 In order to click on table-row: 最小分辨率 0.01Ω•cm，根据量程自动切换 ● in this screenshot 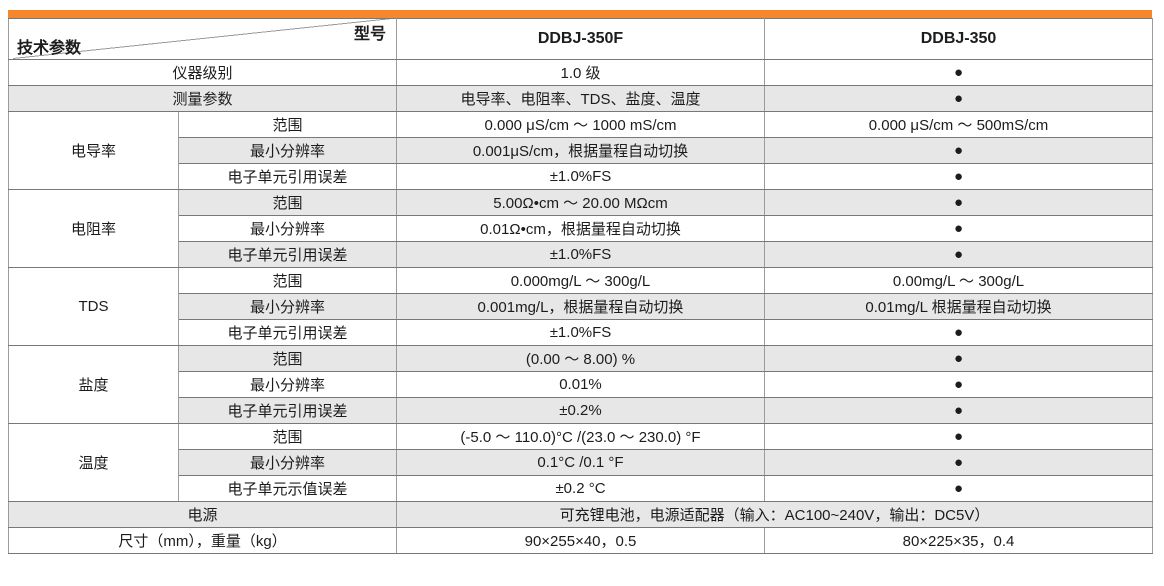, I will do `click(581, 228)`.